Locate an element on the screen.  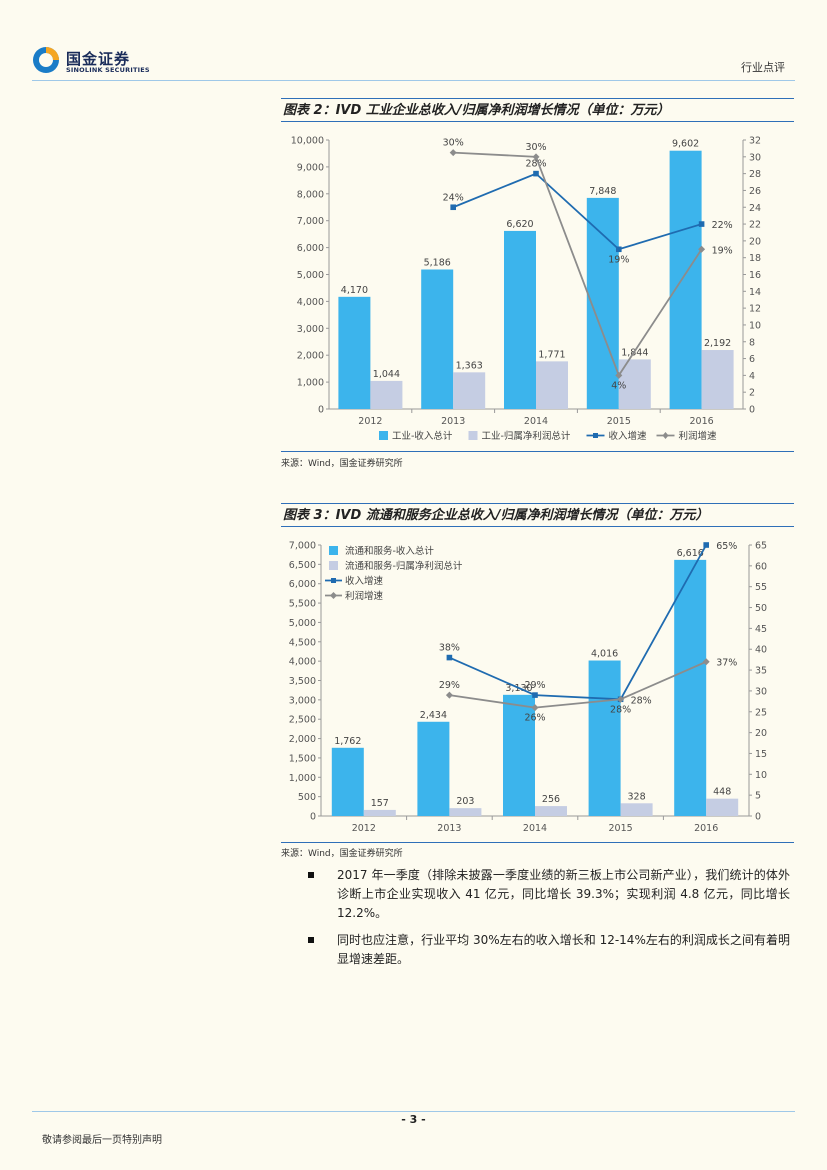
right-tick-label: 45 is located at coordinates (761, 629).